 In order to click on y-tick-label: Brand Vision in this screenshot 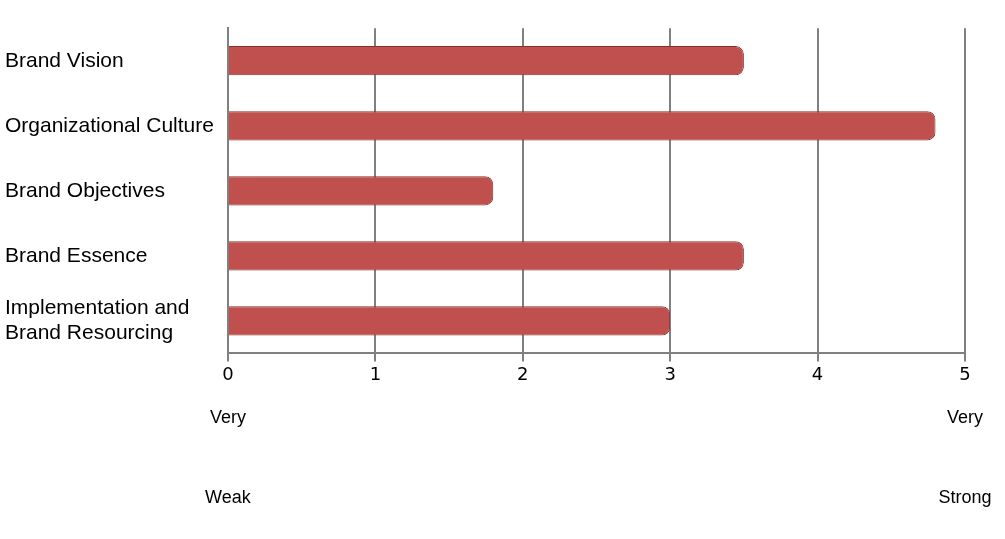, I will do `click(64, 59)`.